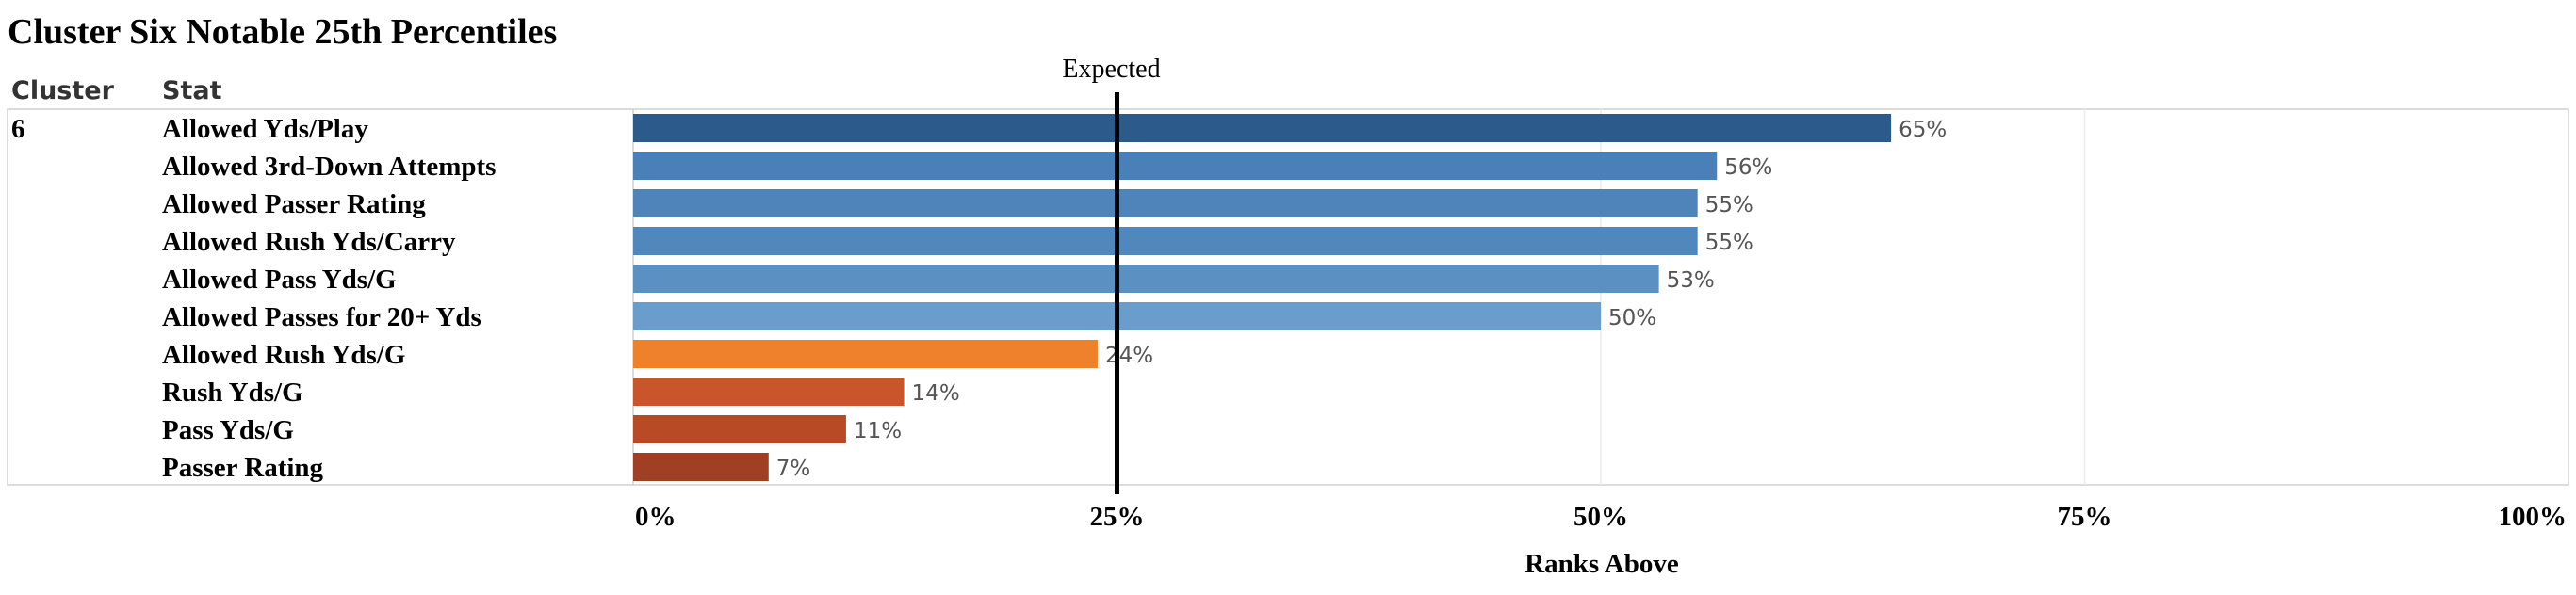 This screenshot has height=595, width=2576. What do you see at coordinates (878, 431) in the screenshot?
I see `value-label: 11%` at bounding box center [878, 431].